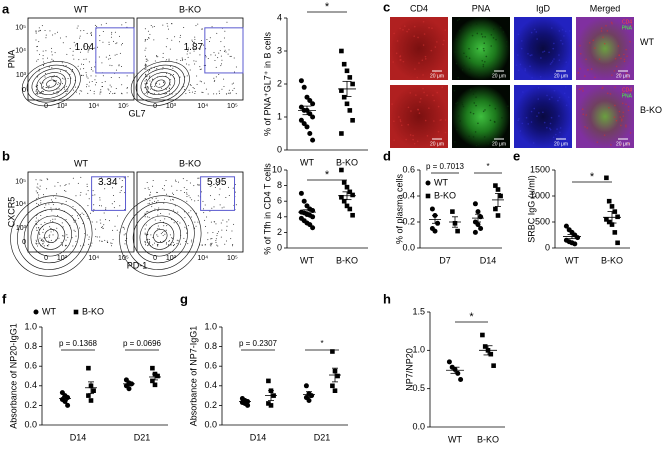 This screenshot has width=670, height=449. Describe the element at coordinates (13, 376) in the screenshot. I see `y-axis-label: Absorbance of NP20-IgG1` at that location.